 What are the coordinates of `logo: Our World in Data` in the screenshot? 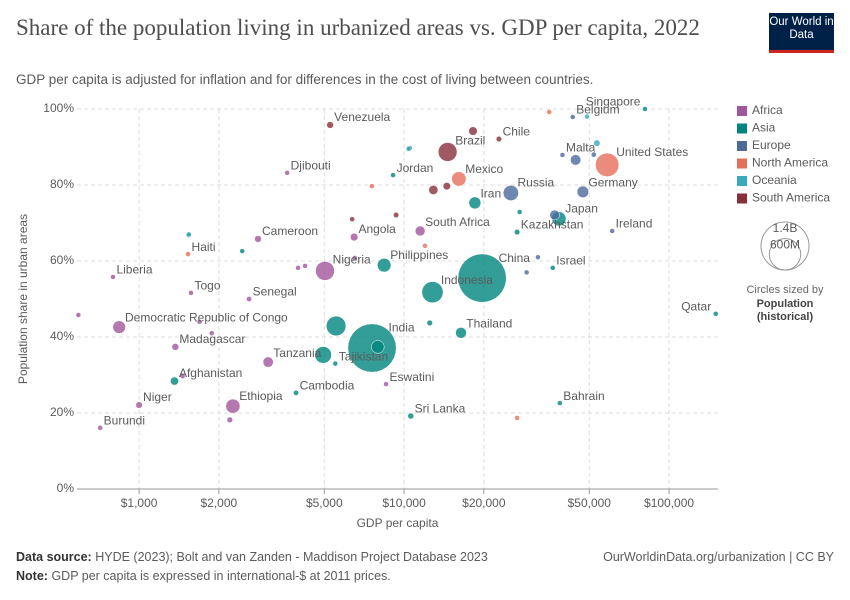 It's located at (801, 33).